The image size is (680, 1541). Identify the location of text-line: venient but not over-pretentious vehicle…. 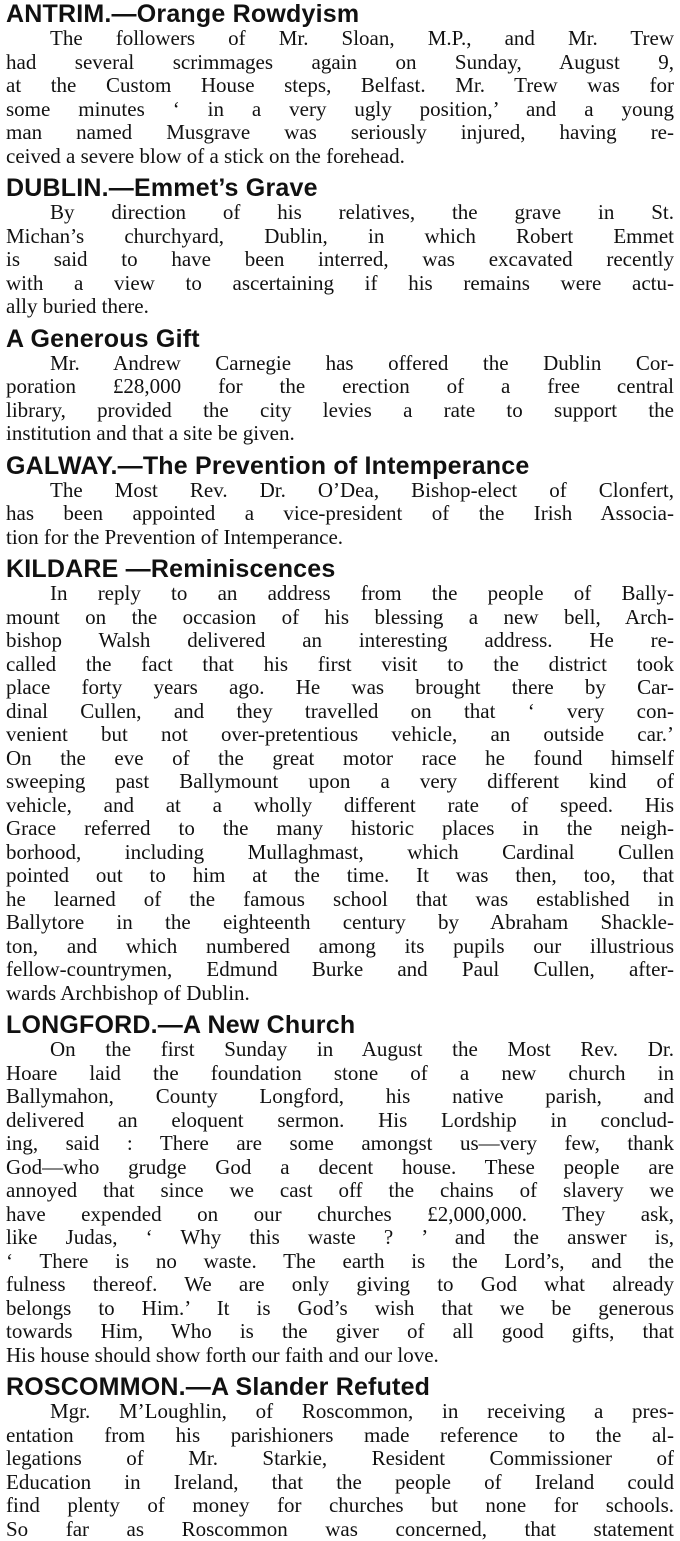
(340, 735).